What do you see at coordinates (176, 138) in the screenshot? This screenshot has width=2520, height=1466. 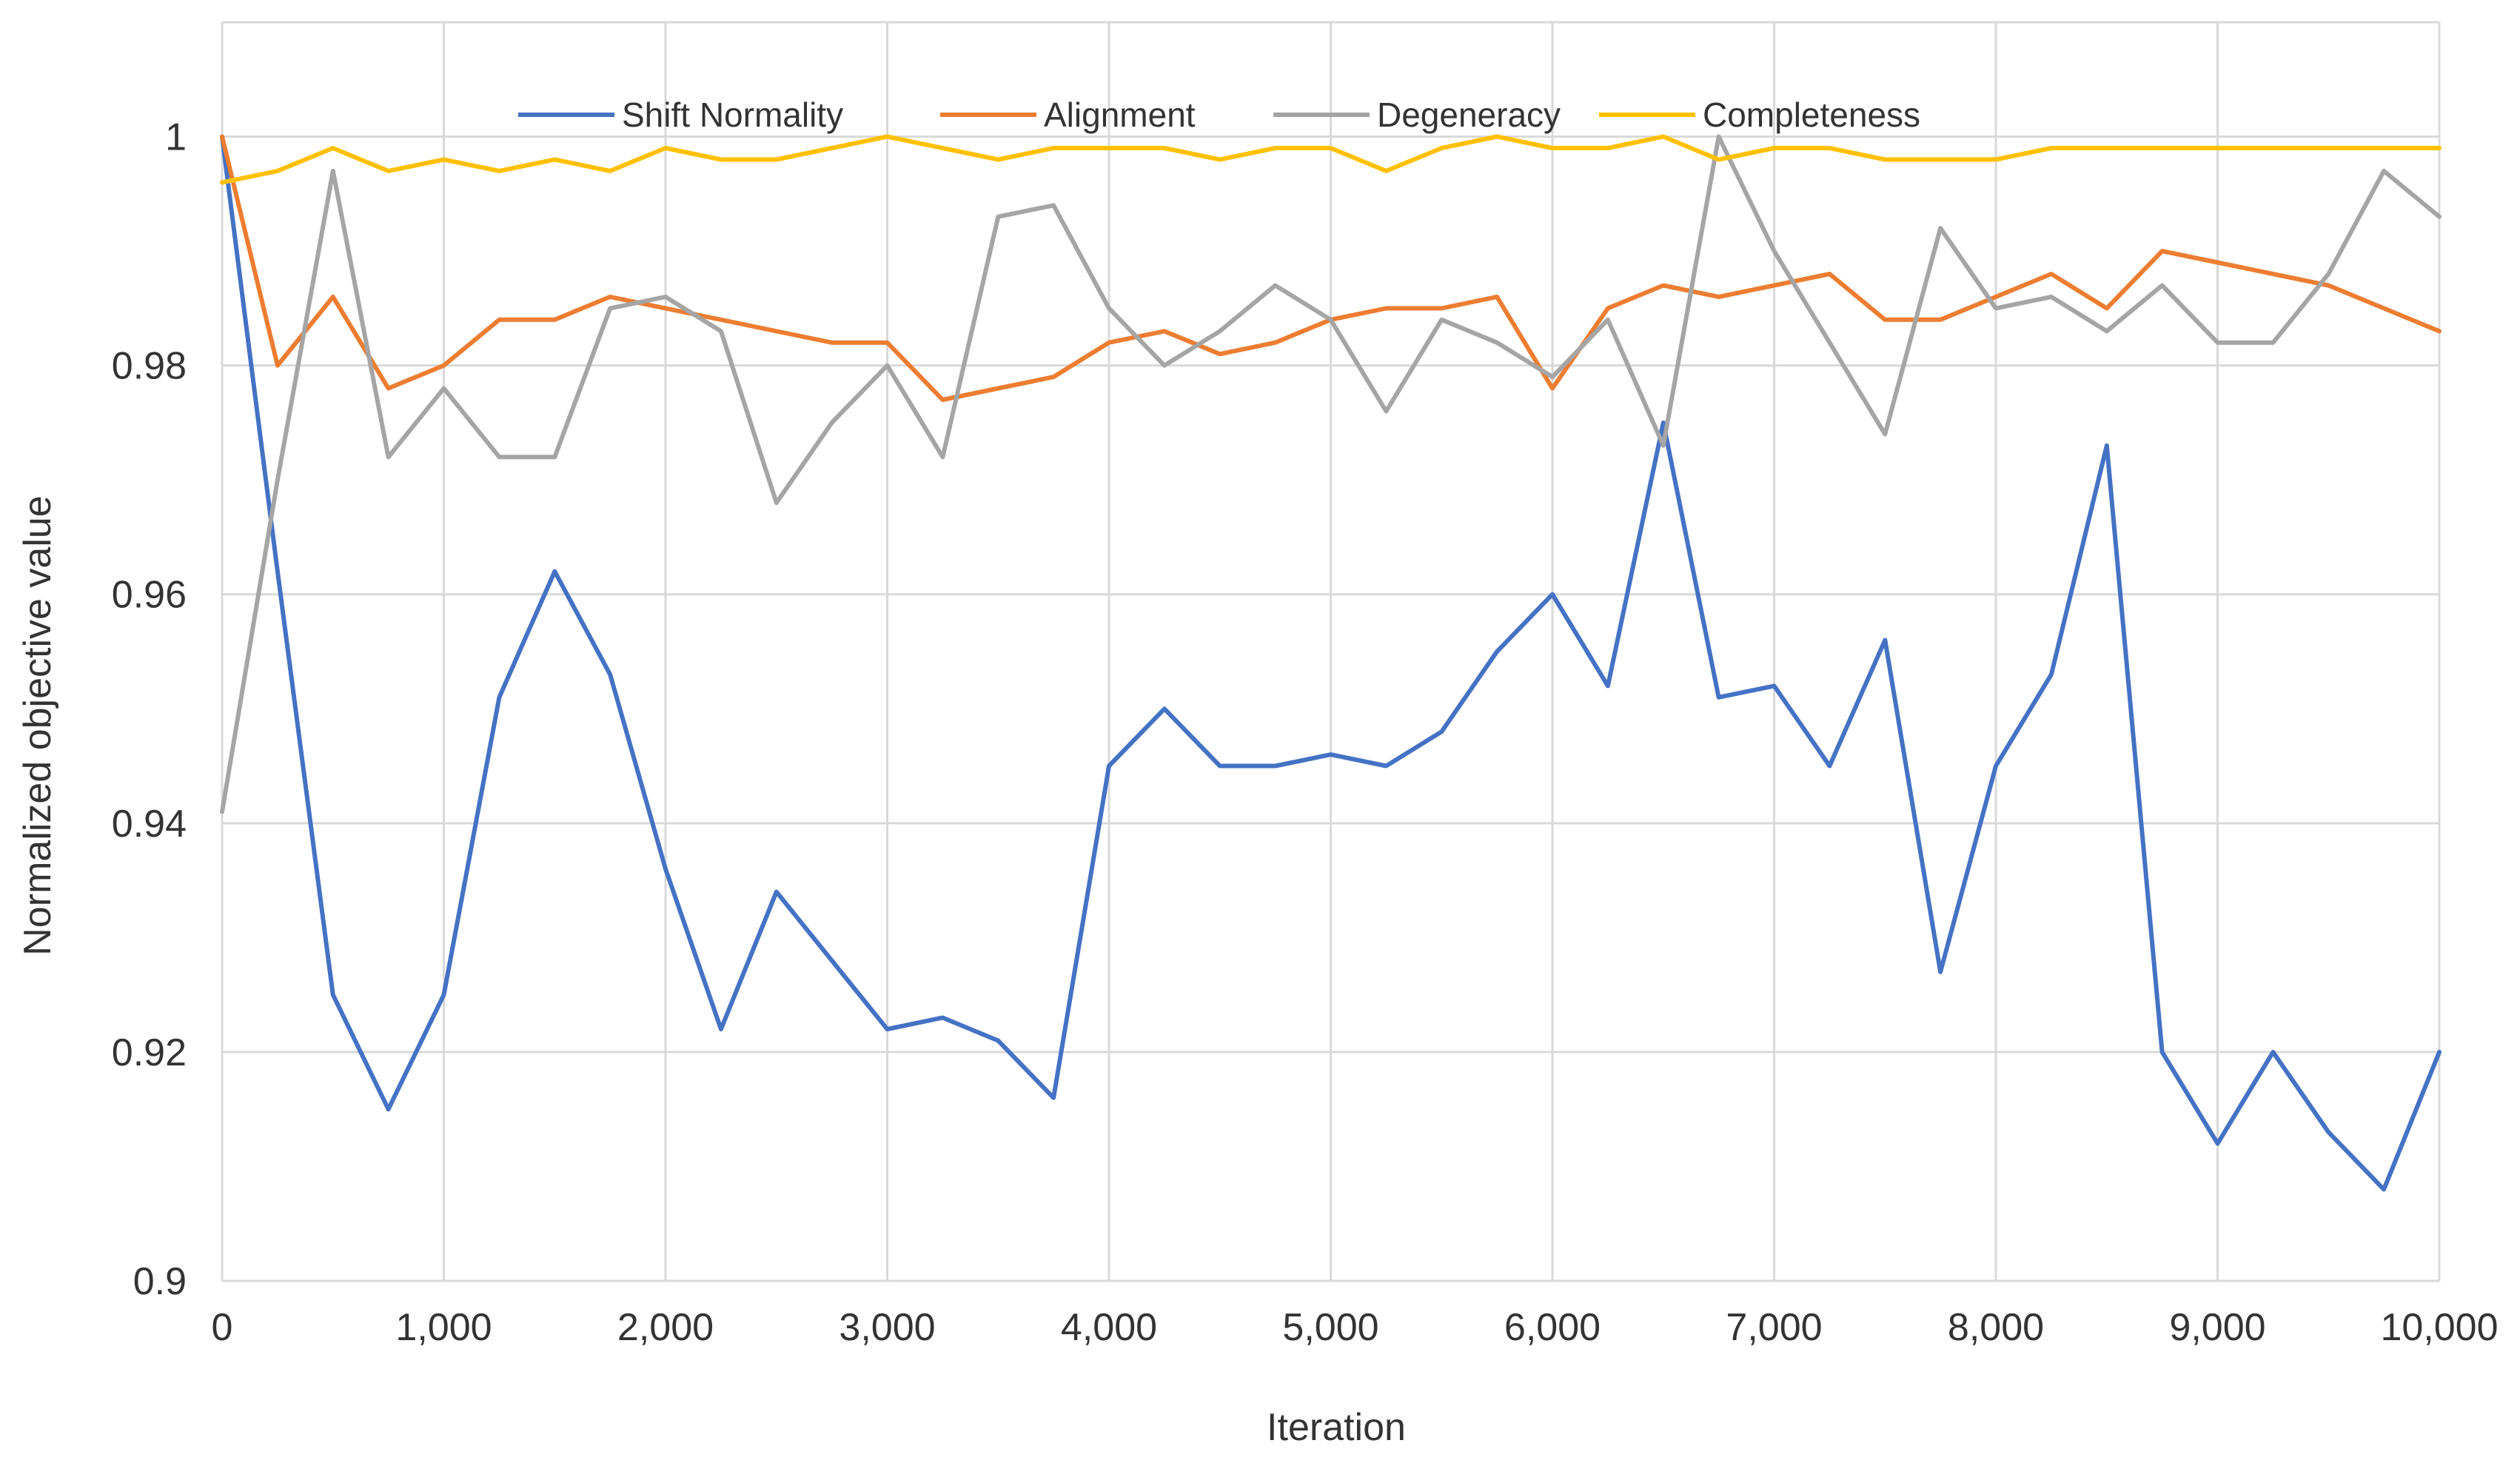 I see `y-tick-label: 1` at bounding box center [176, 138].